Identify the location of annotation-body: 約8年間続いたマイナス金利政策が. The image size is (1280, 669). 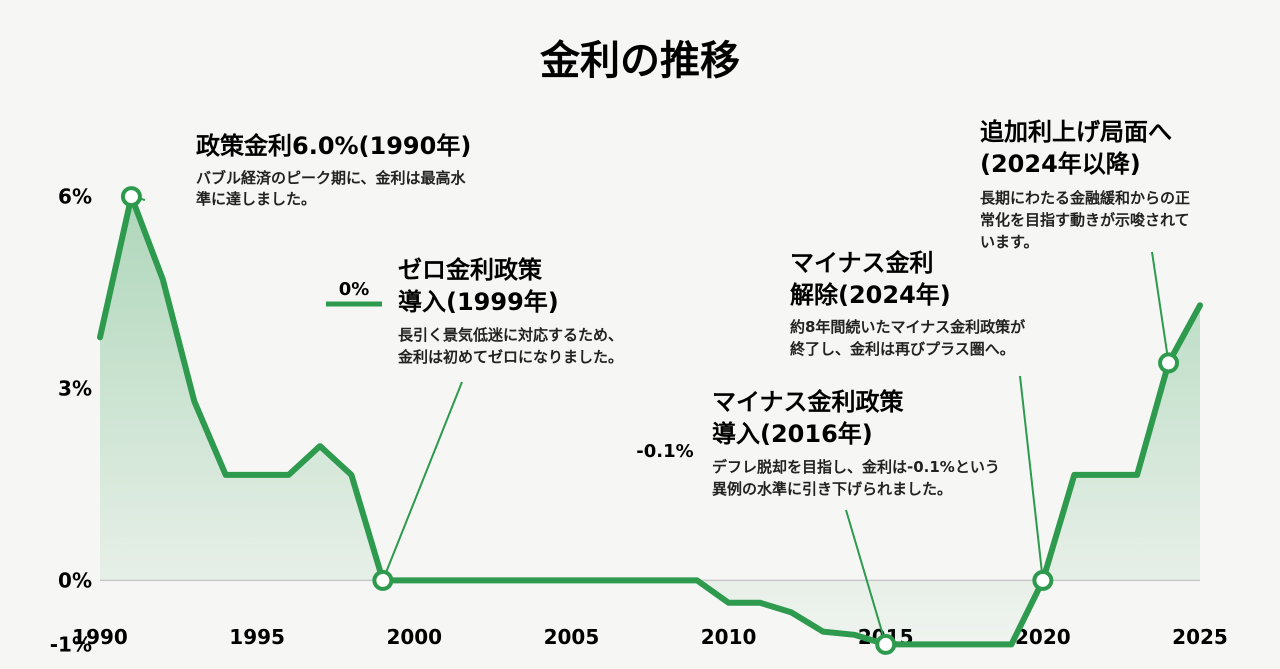
(908, 327).